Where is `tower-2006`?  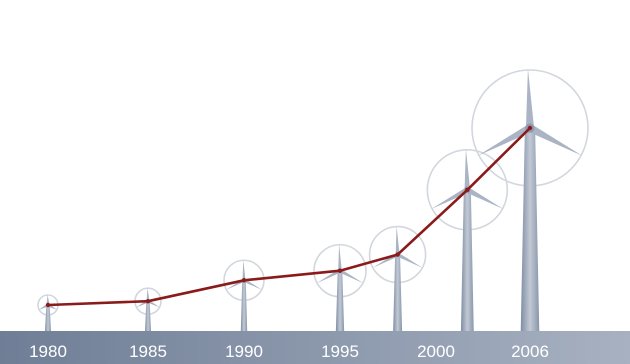 tower-2006 is located at coordinates (530, 229).